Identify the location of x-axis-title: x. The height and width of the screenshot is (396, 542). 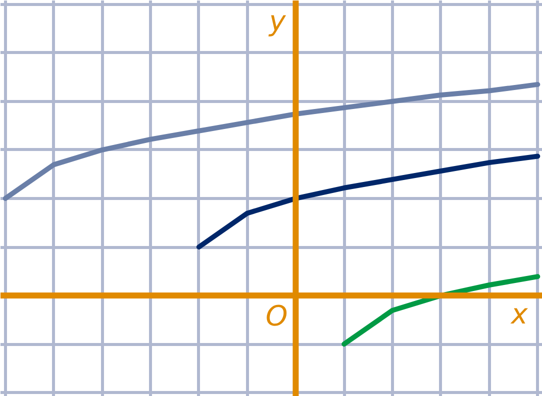
(519, 314).